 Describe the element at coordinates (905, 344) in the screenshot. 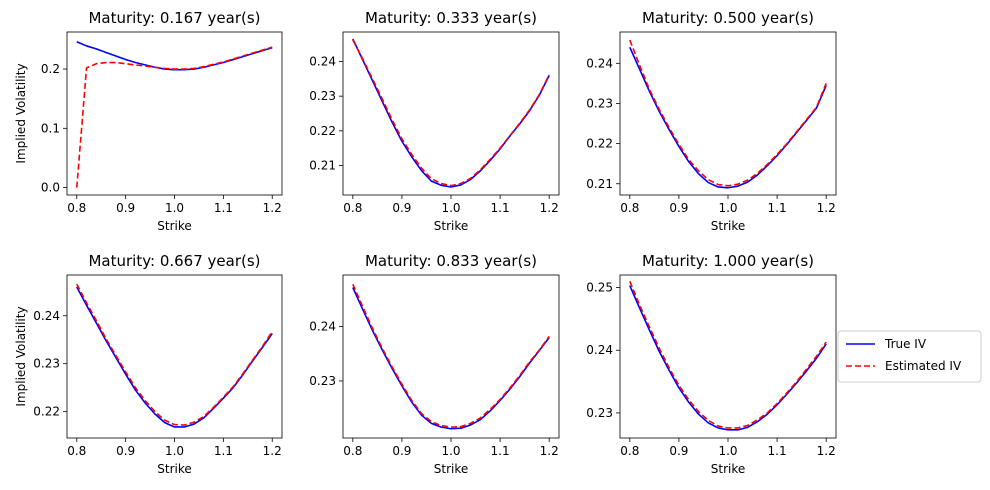

I see `legend-label: True IV` at that location.